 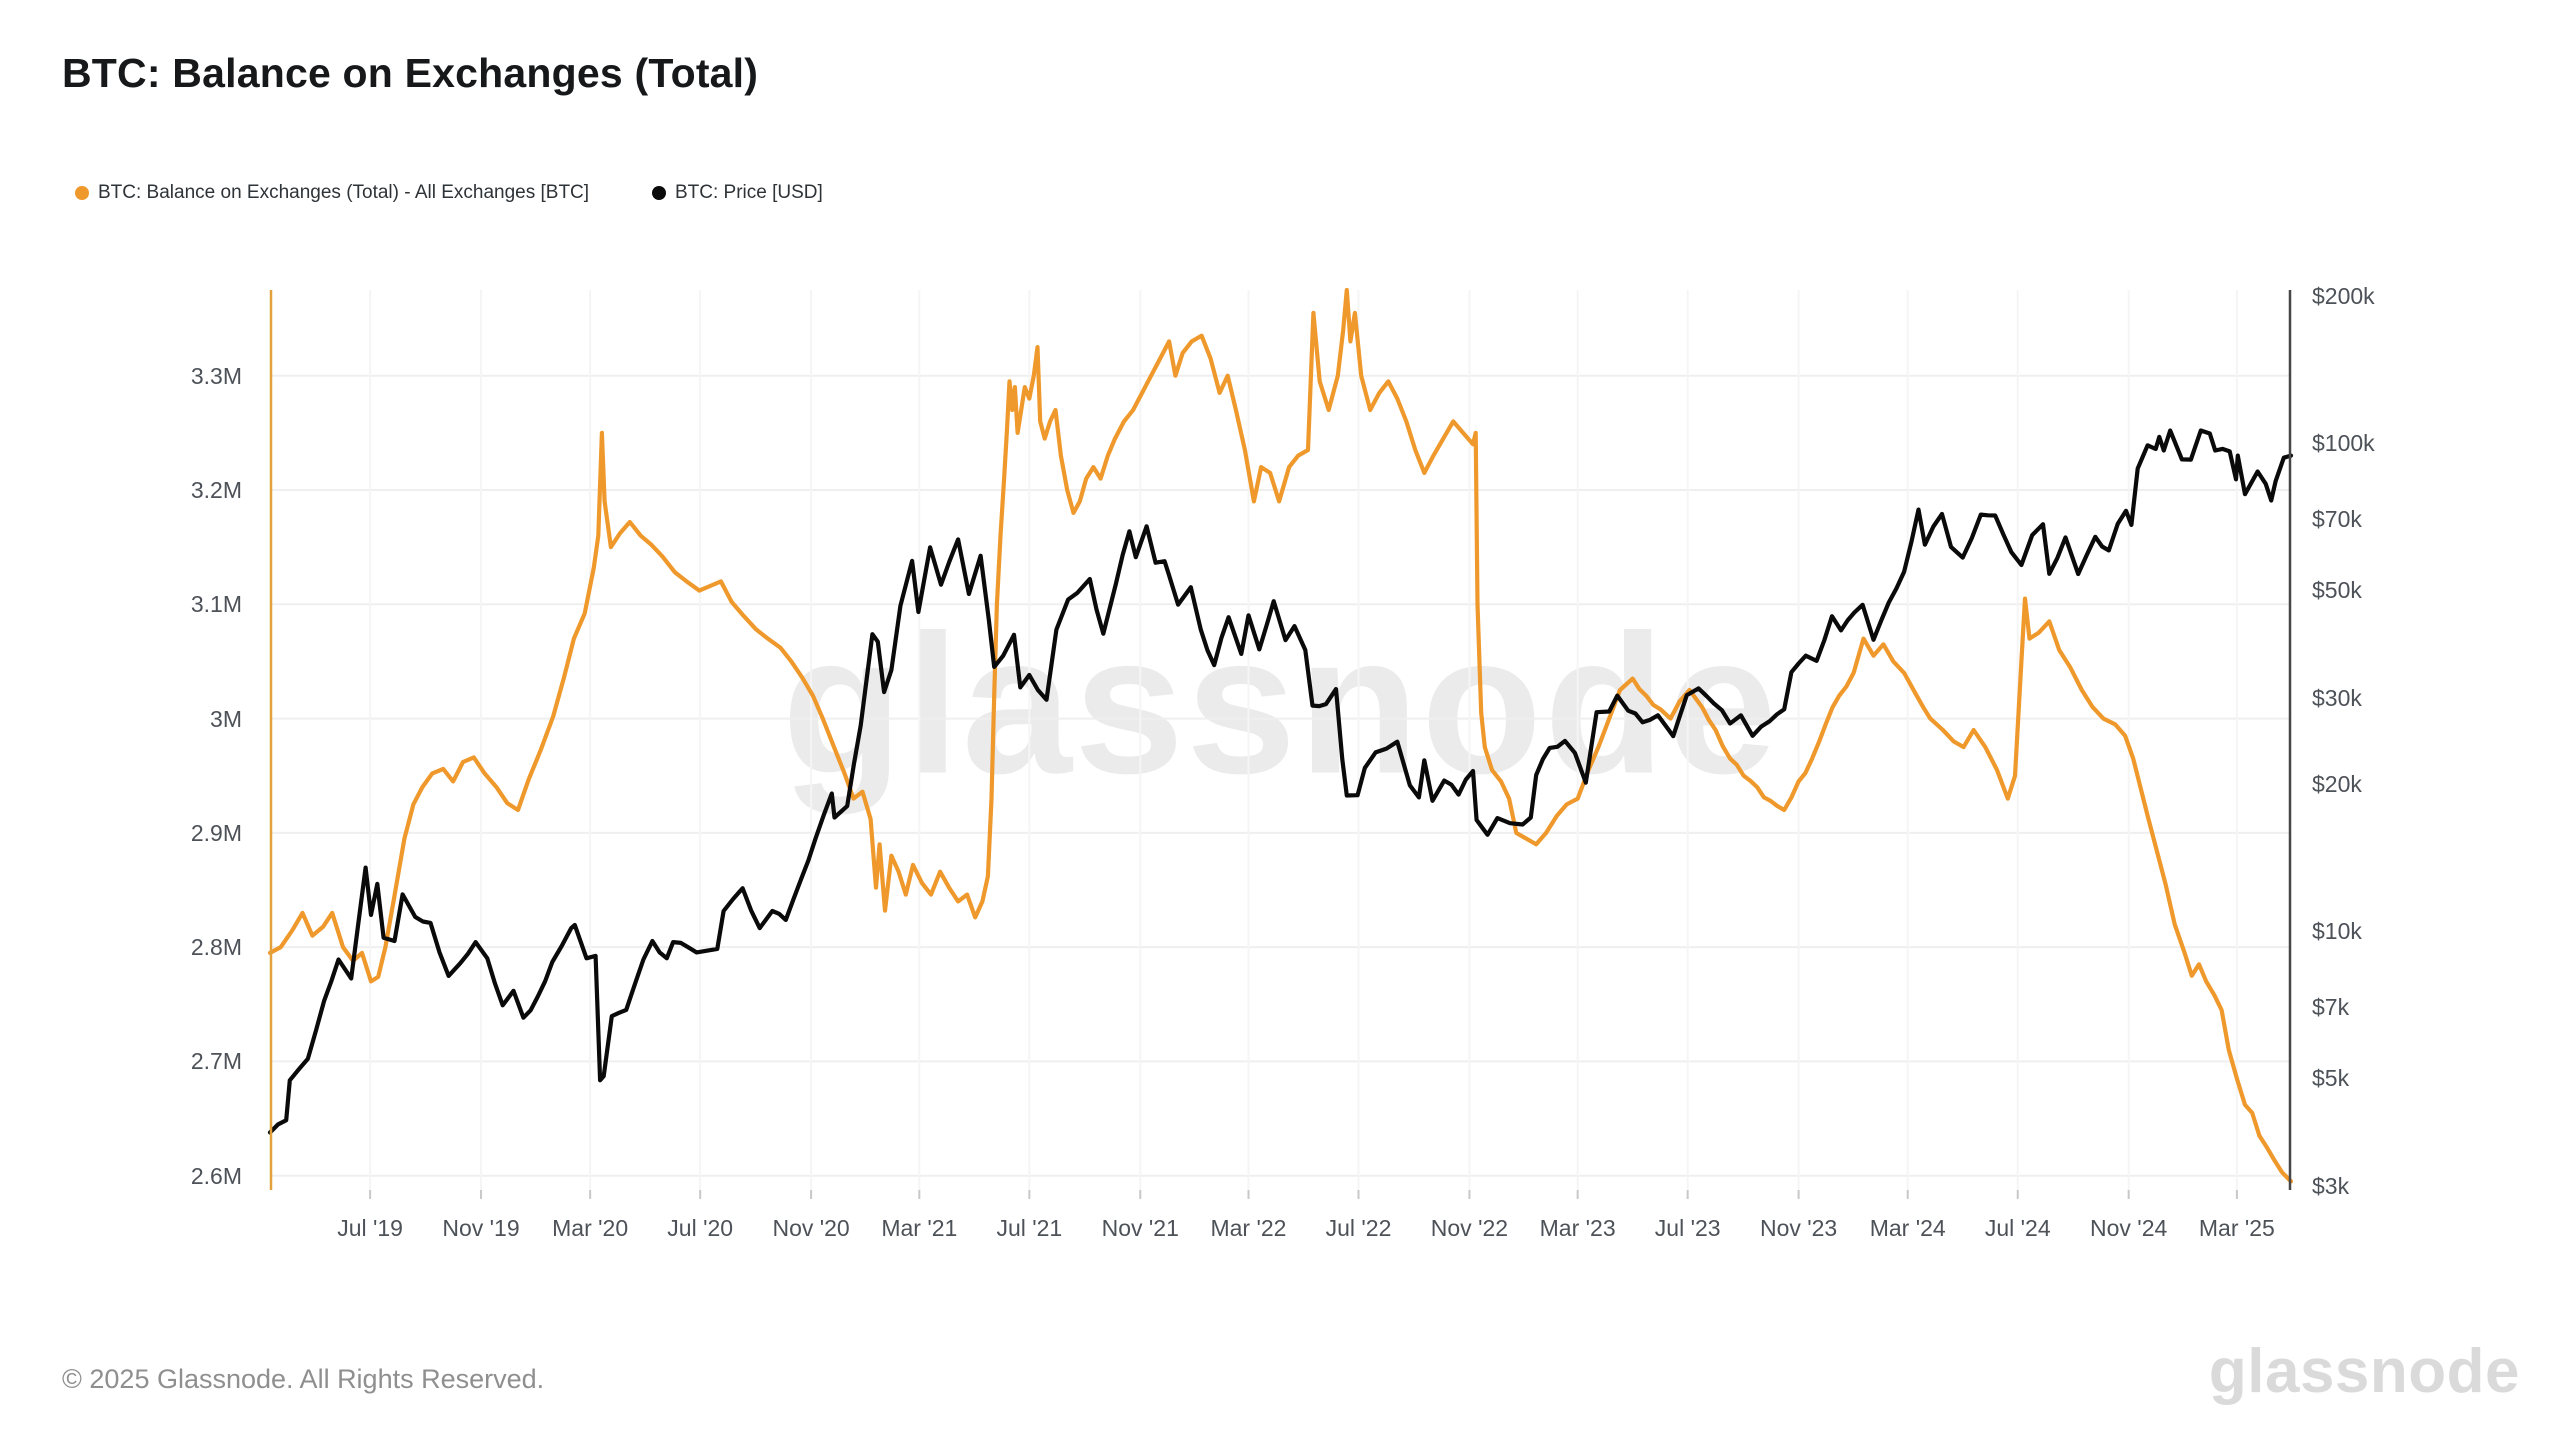 What do you see at coordinates (216, 375) in the screenshot?
I see `left-axis-tick-label: 3.3M` at bounding box center [216, 375].